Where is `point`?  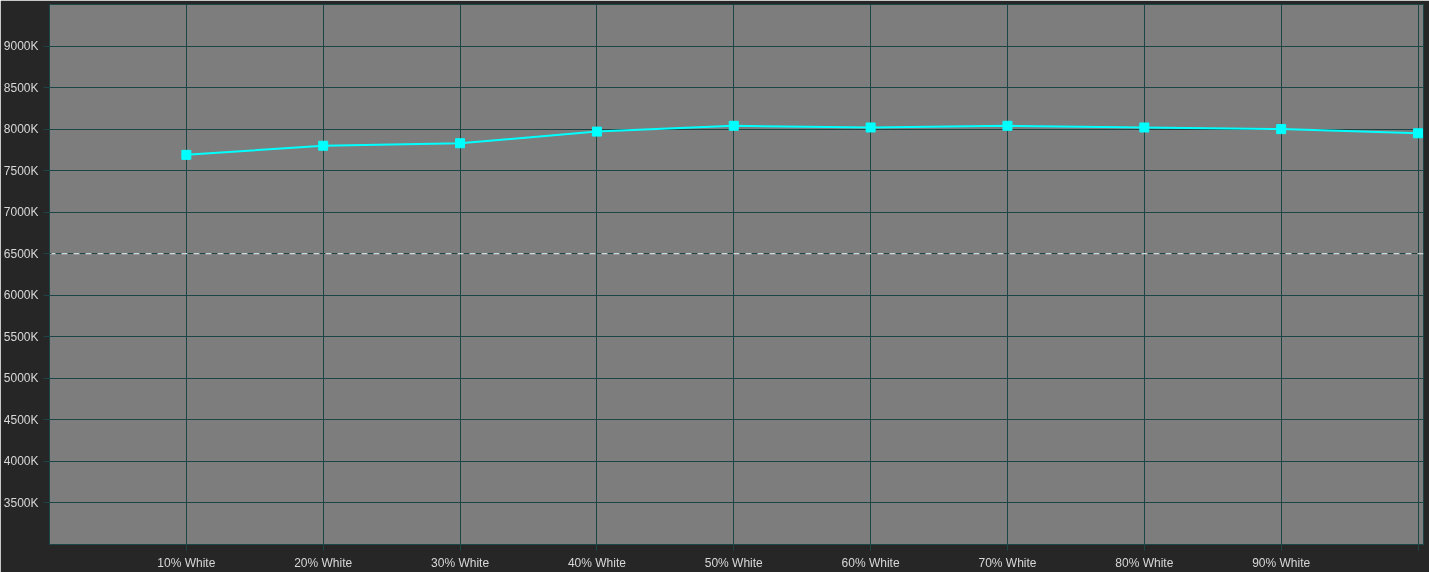 point is located at coordinates (1418, 133).